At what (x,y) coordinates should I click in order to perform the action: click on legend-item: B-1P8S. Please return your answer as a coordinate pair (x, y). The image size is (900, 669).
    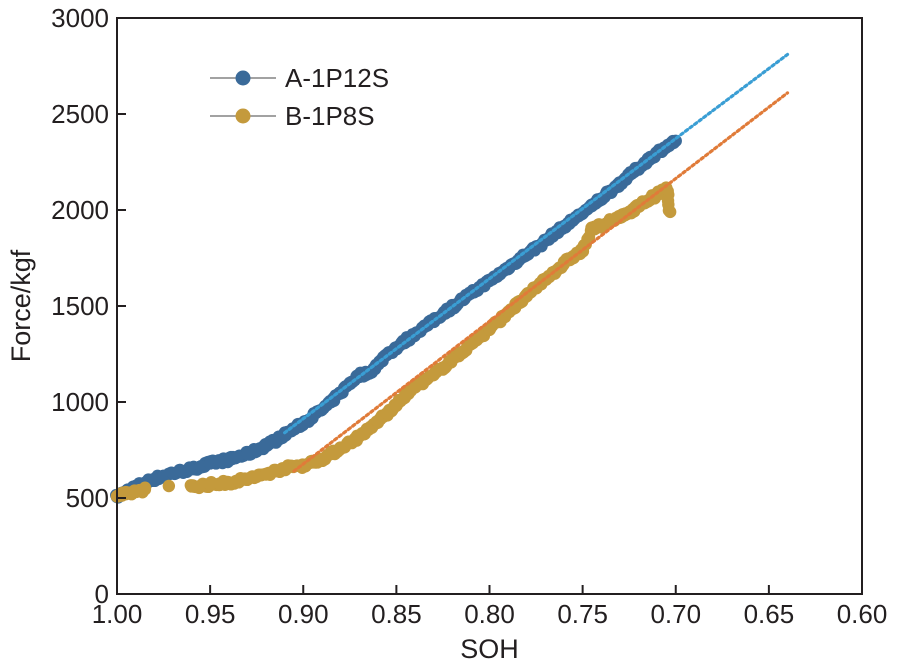
    Looking at the image, I should click on (292, 116).